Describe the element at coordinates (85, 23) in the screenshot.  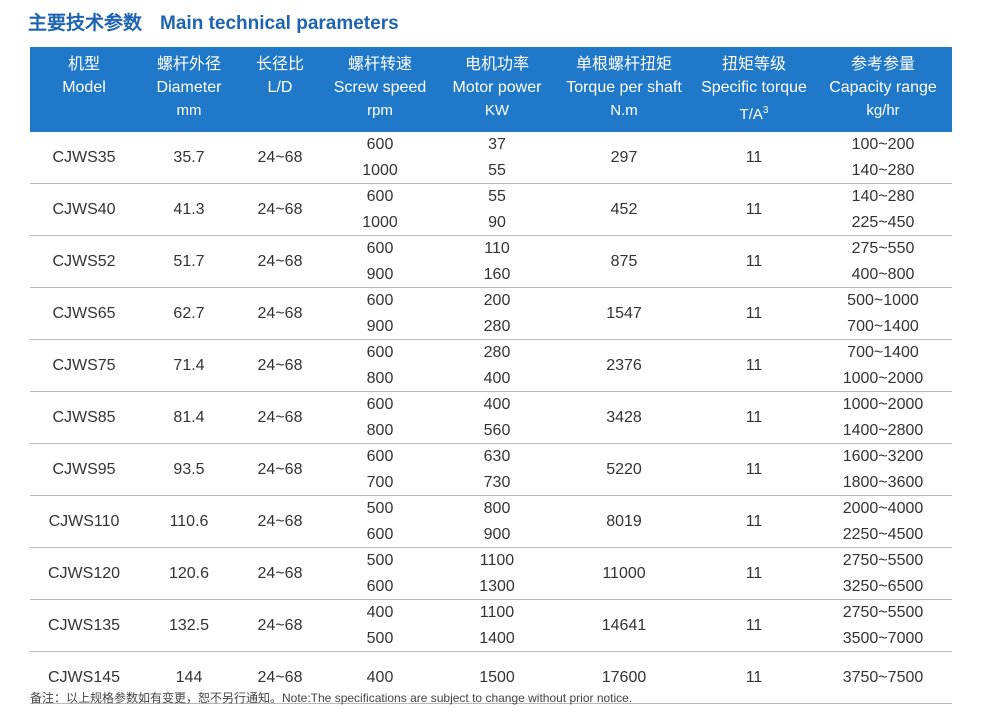
I see `title-cn: 主要技术参数` at that location.